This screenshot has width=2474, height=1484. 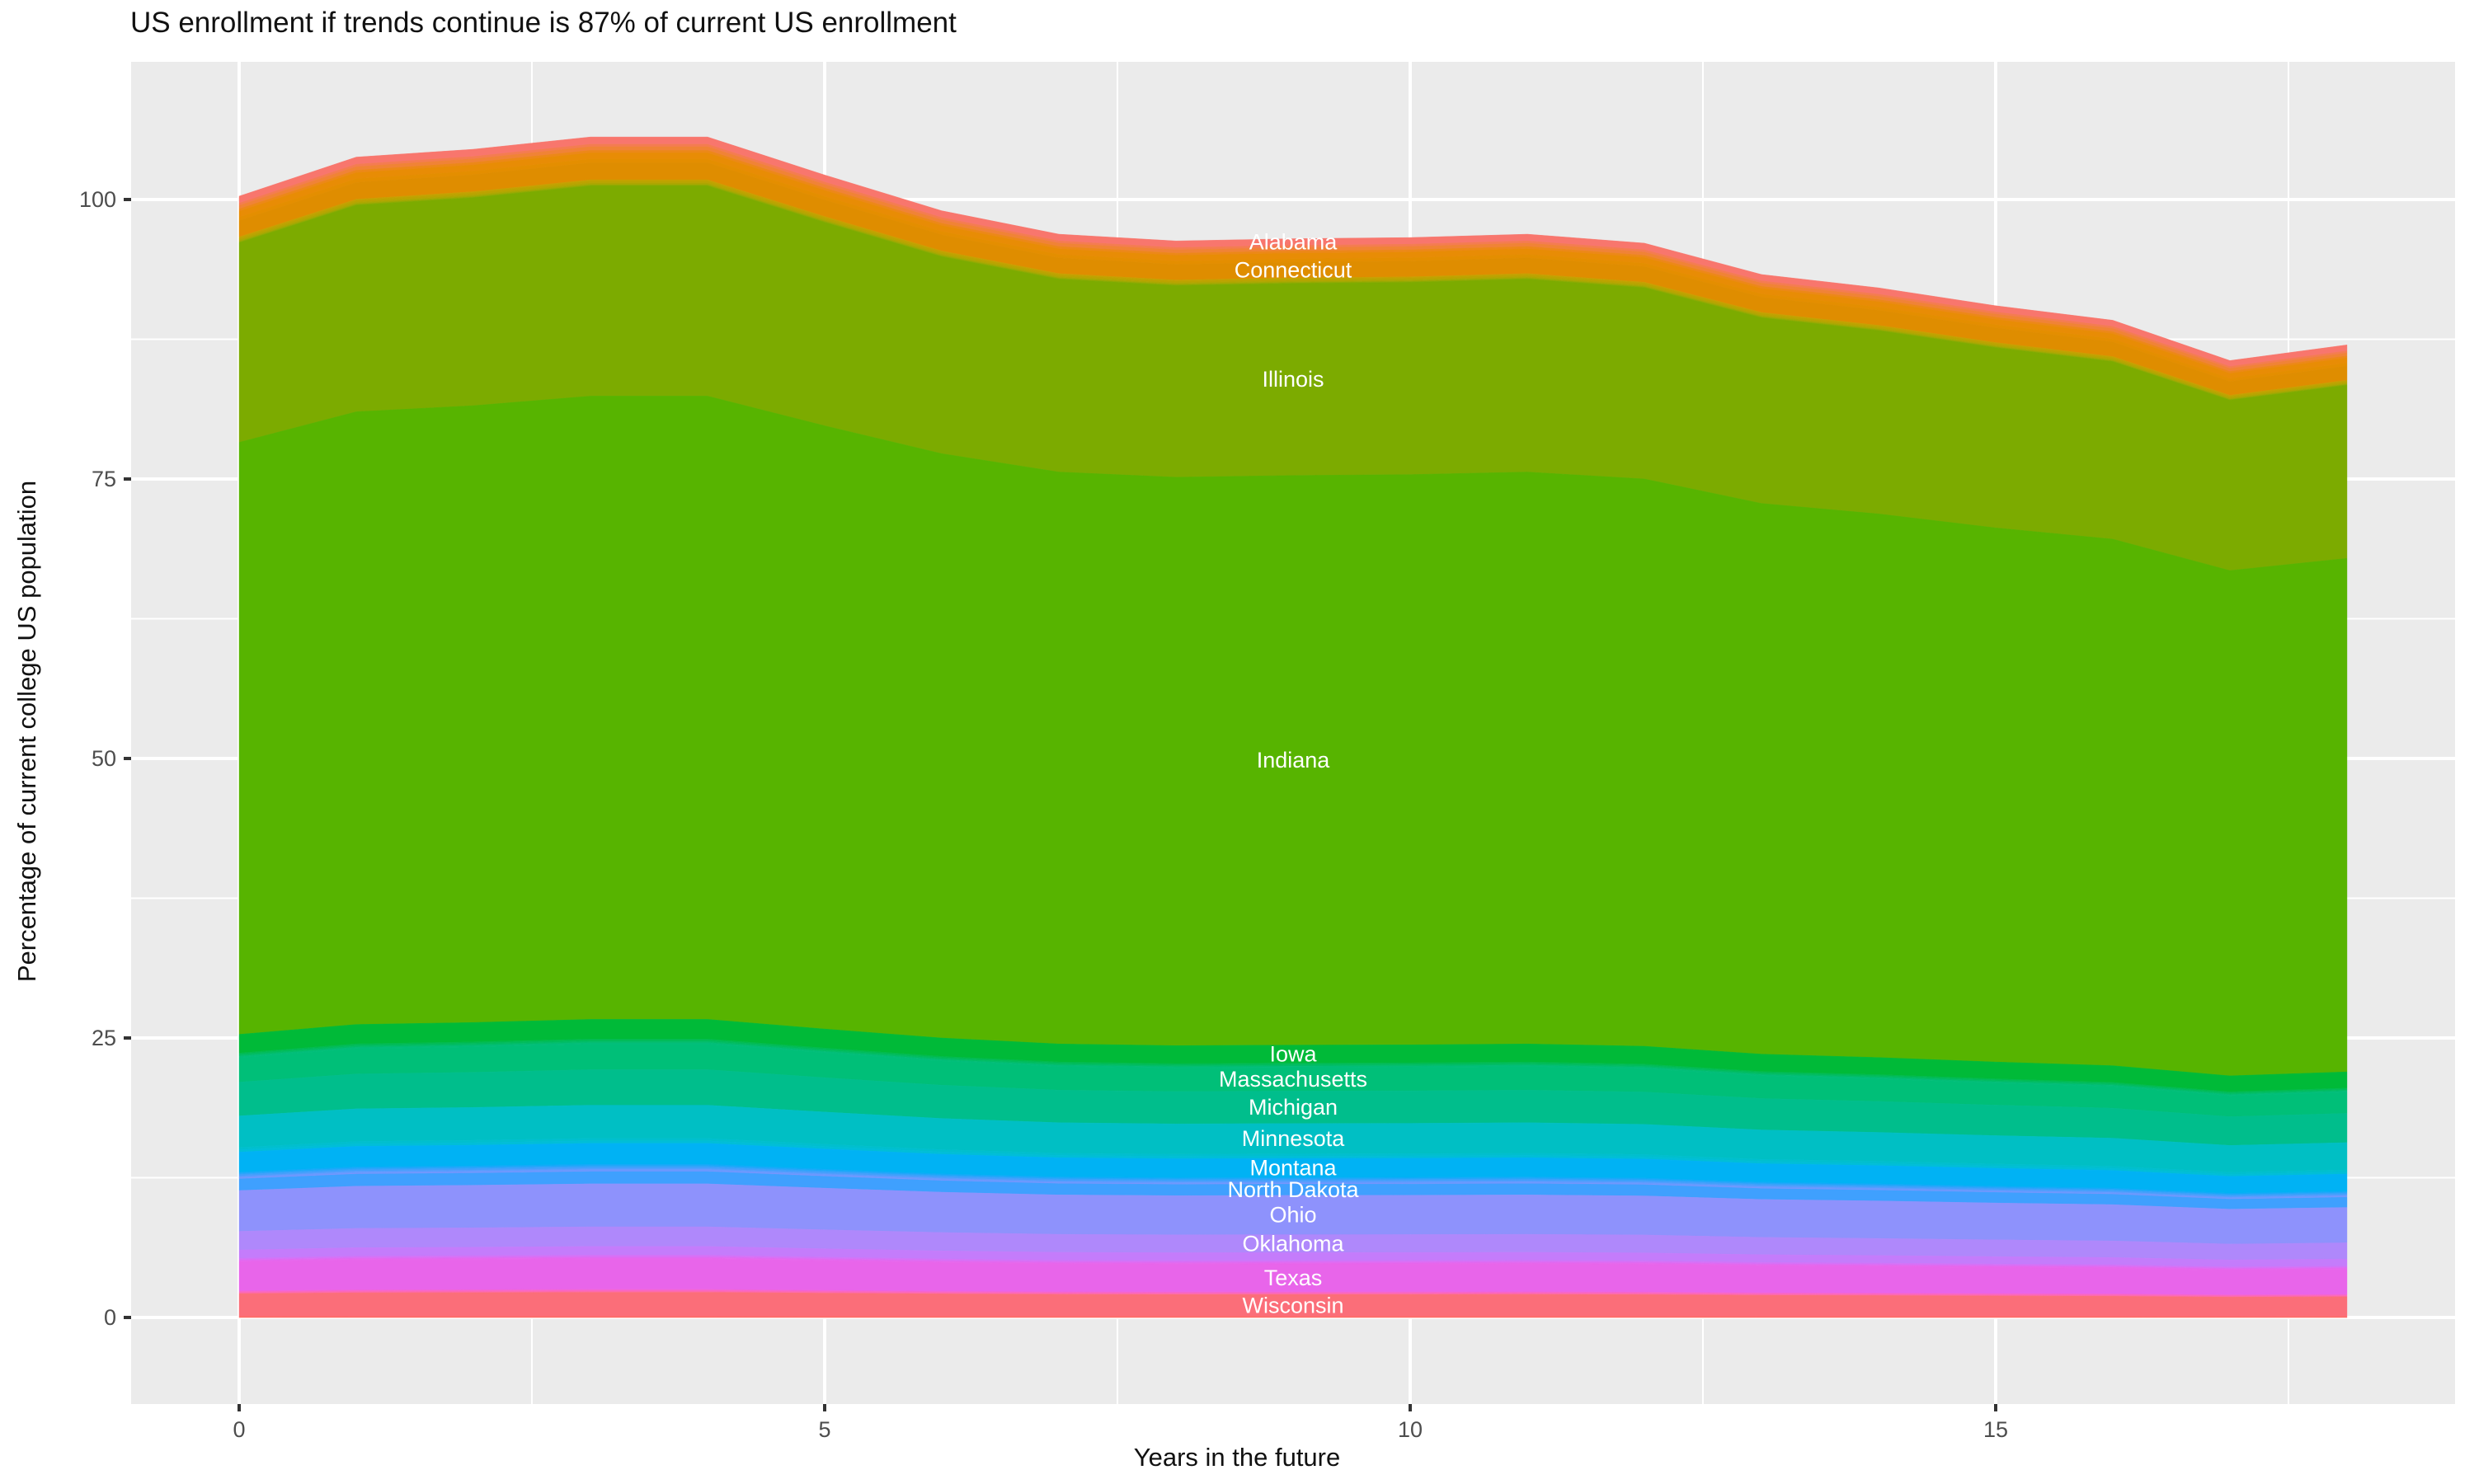 What do you see at coordinates (104, 1038) in the screenshot?
I see `y-tick-label: 25` at bounding box center [104, 1038].